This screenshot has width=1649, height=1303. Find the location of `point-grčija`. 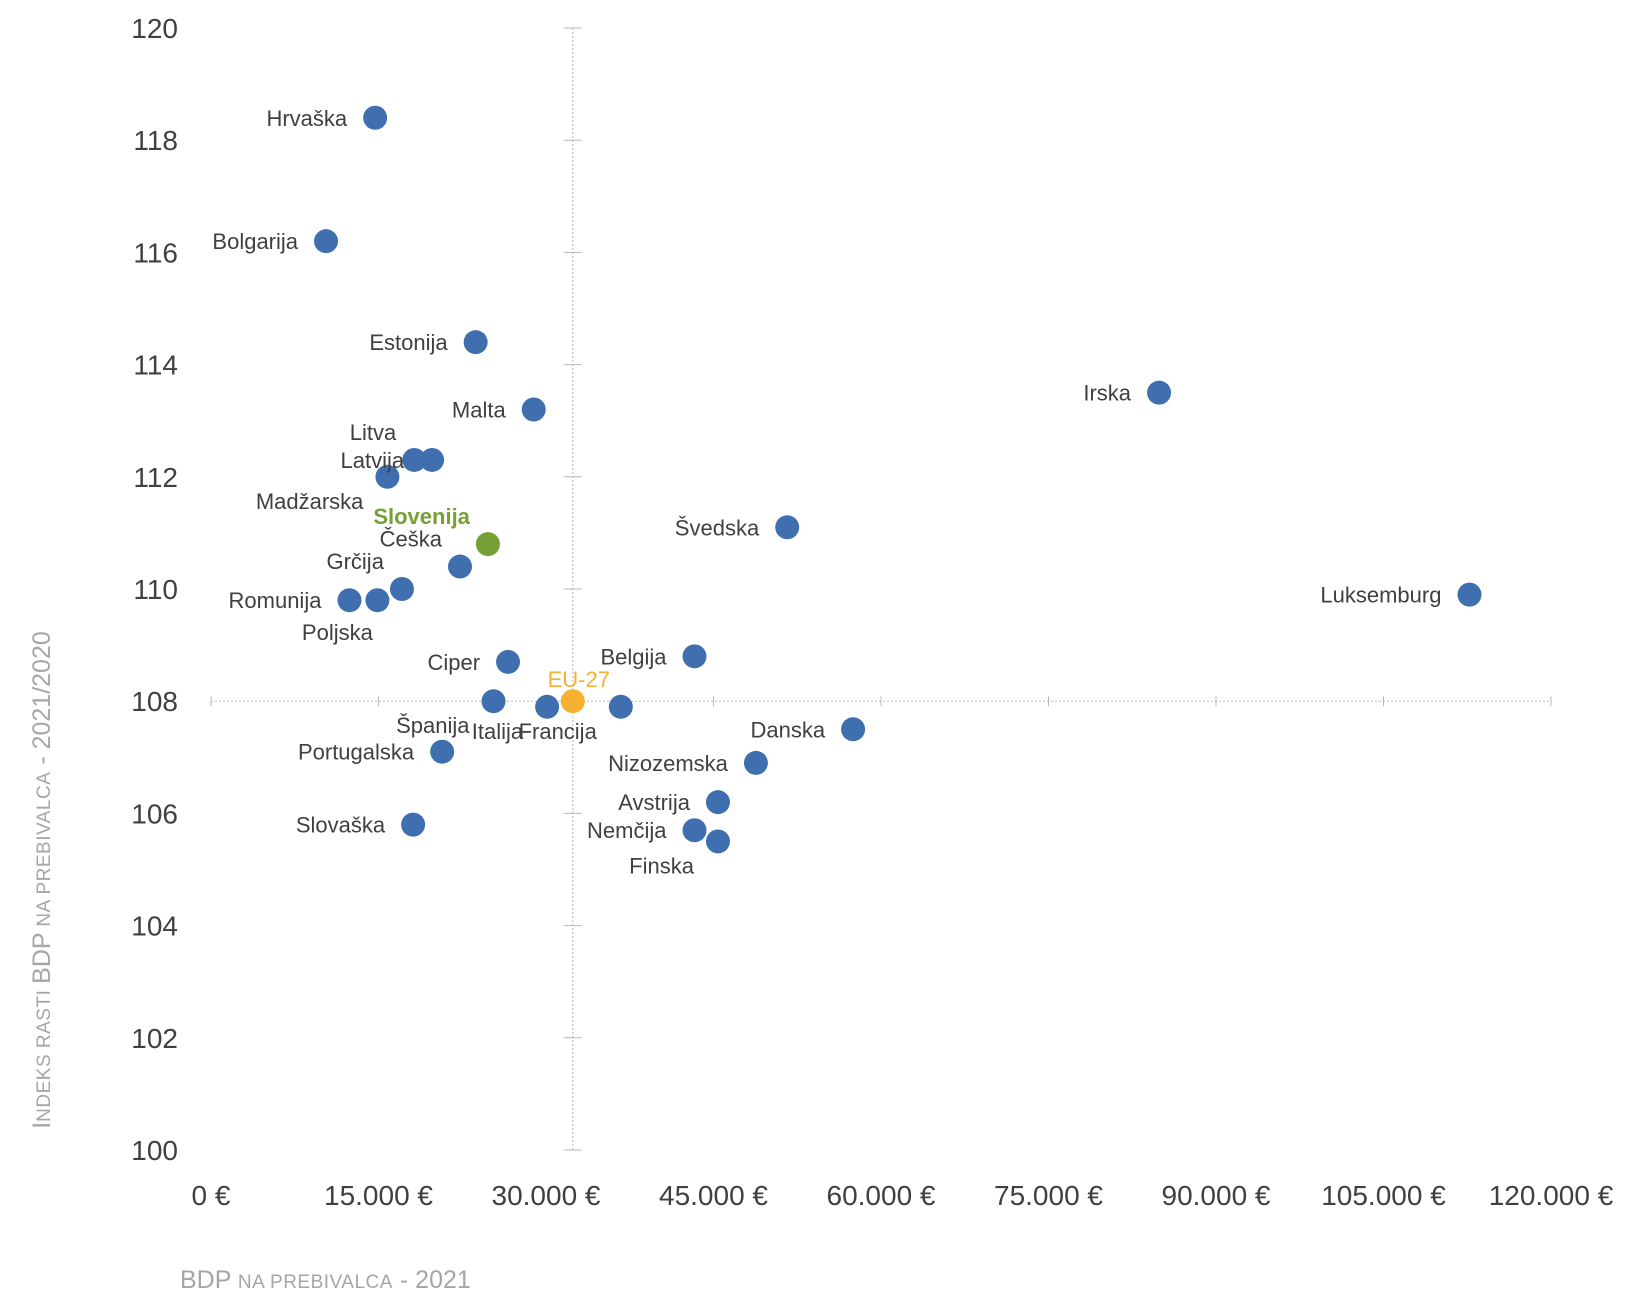

point-grčija is located at coordinates (401, 589).